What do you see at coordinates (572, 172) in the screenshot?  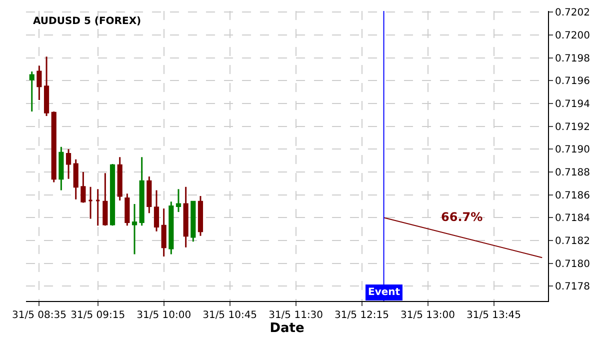 I see `y-tick-label: 0.7188` at bounding box center [572, 172].